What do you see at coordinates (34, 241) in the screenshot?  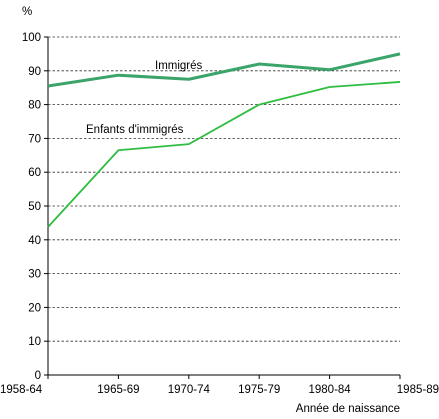 I see `y-tick-label-40: 40` at bounding box center [34, 241].